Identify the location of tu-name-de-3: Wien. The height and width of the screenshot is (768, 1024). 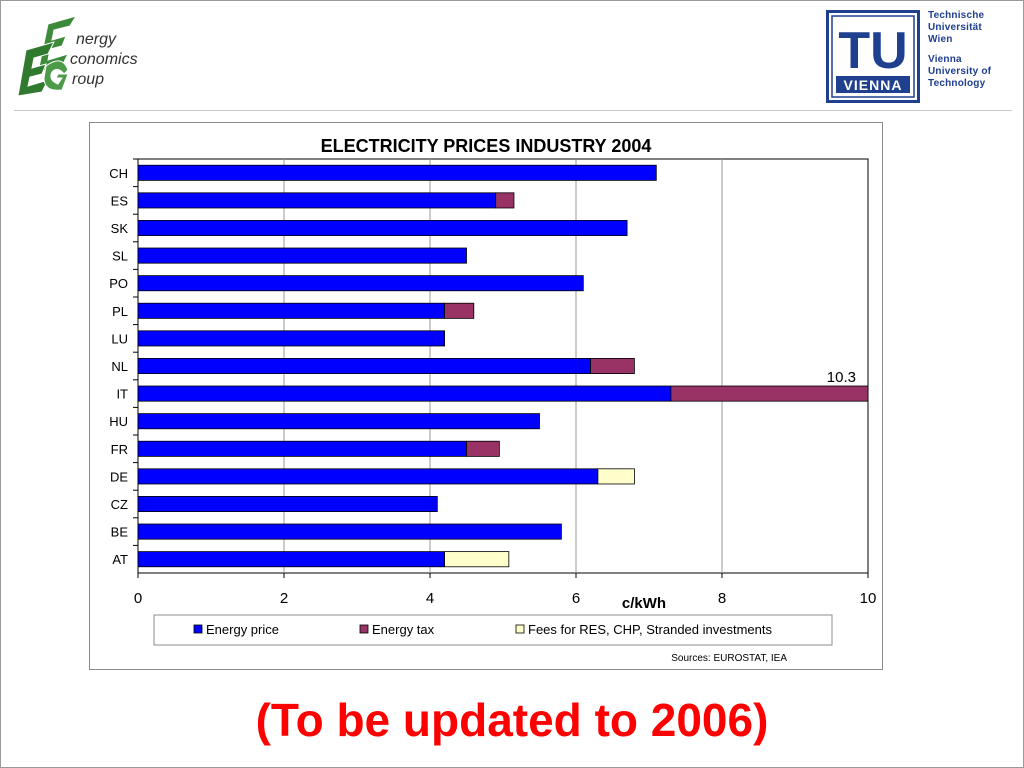
(940, 39).